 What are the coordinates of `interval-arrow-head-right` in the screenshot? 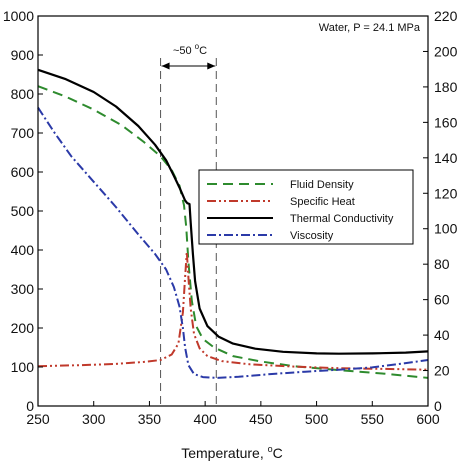 It's located at (211, 66).